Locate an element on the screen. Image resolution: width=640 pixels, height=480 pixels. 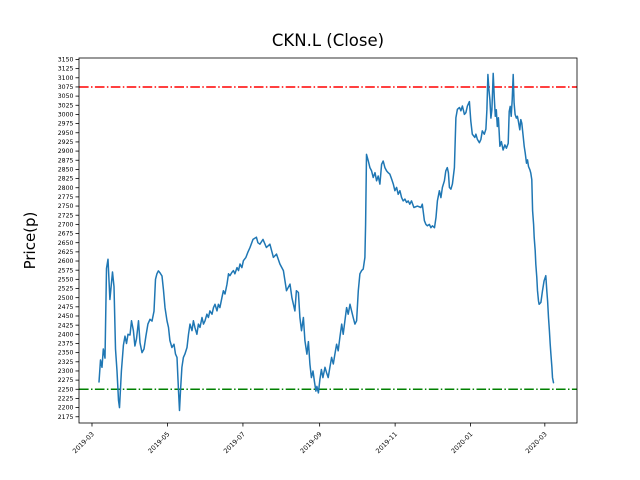
y-tick-label: 3100 is located at coordinates (66, 78).